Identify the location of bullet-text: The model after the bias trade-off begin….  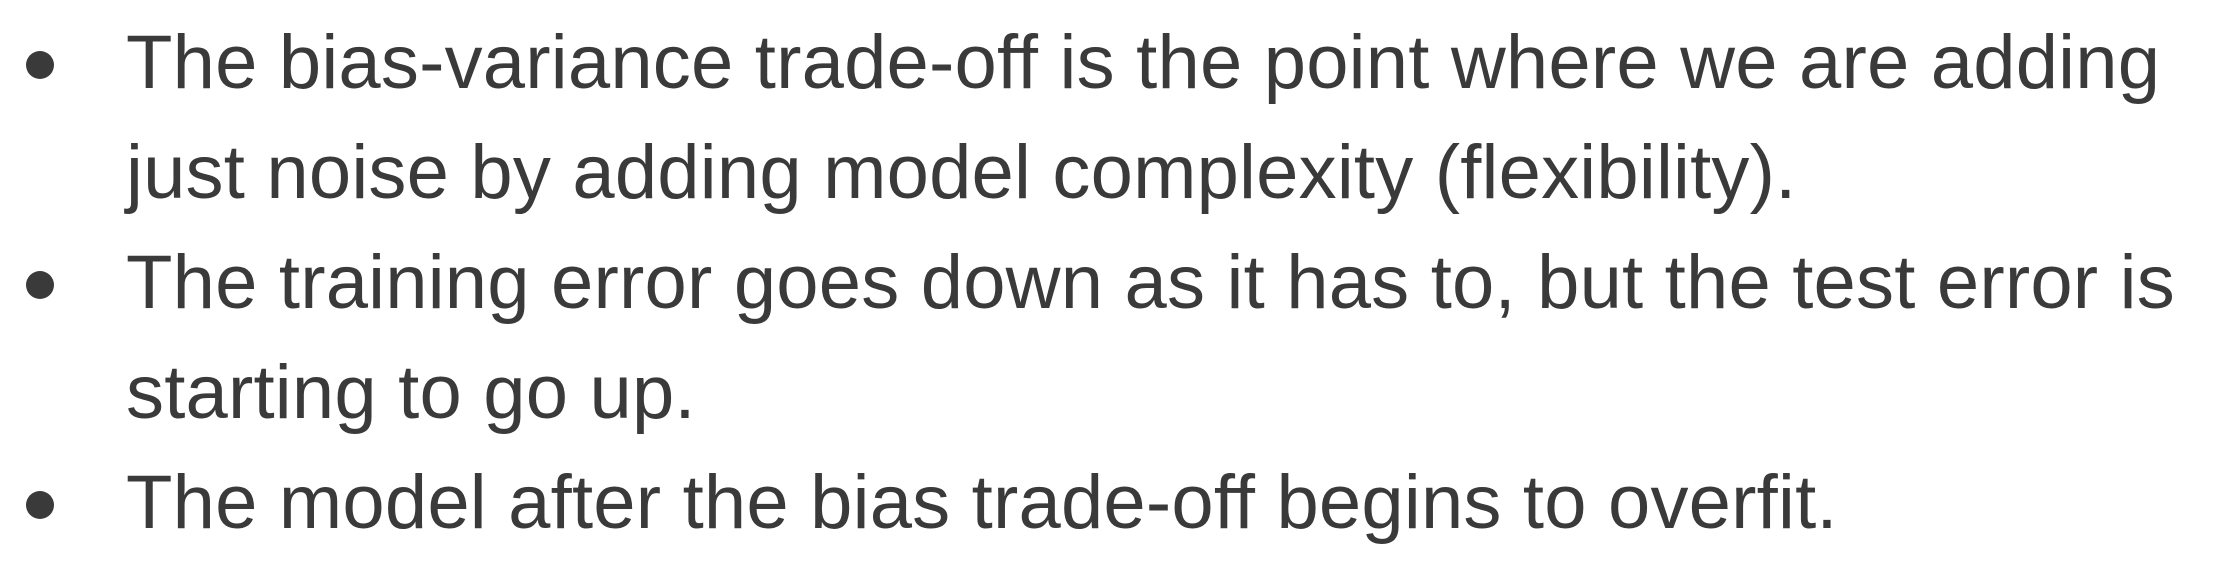
(982, 502).